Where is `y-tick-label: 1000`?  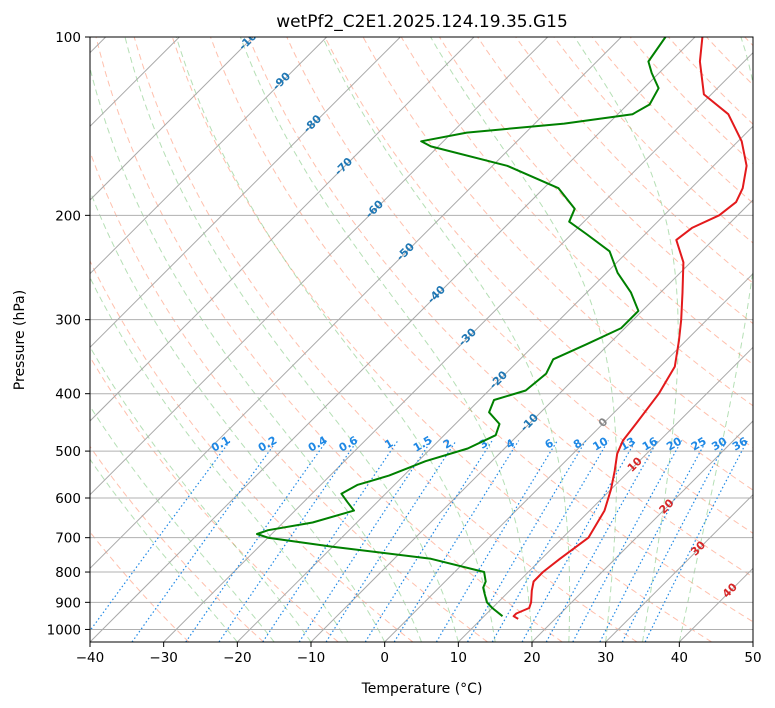
y-tick-label: 1000 is located at coordinates (64, 630).